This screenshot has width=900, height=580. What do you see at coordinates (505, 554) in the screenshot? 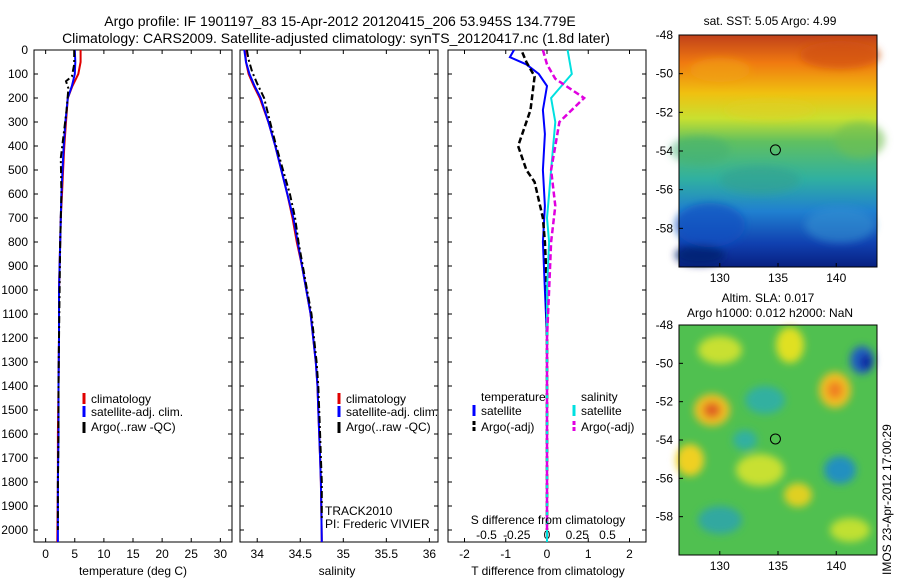
I see `x-tick-label: -1` at bounding box center [505, 554].